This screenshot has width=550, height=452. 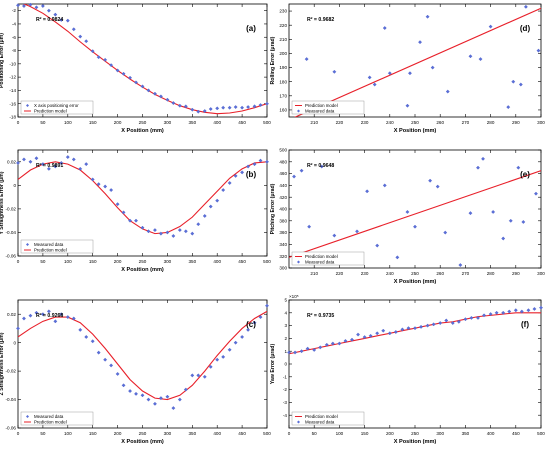 I want to click on y-tick-label: 200, so click(x=283, y=53).